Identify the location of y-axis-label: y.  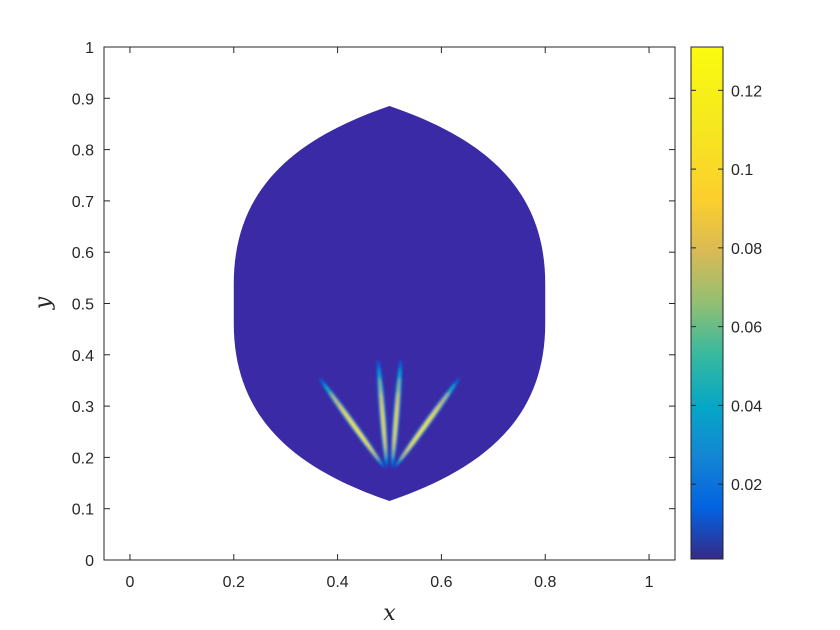
(43, 303).